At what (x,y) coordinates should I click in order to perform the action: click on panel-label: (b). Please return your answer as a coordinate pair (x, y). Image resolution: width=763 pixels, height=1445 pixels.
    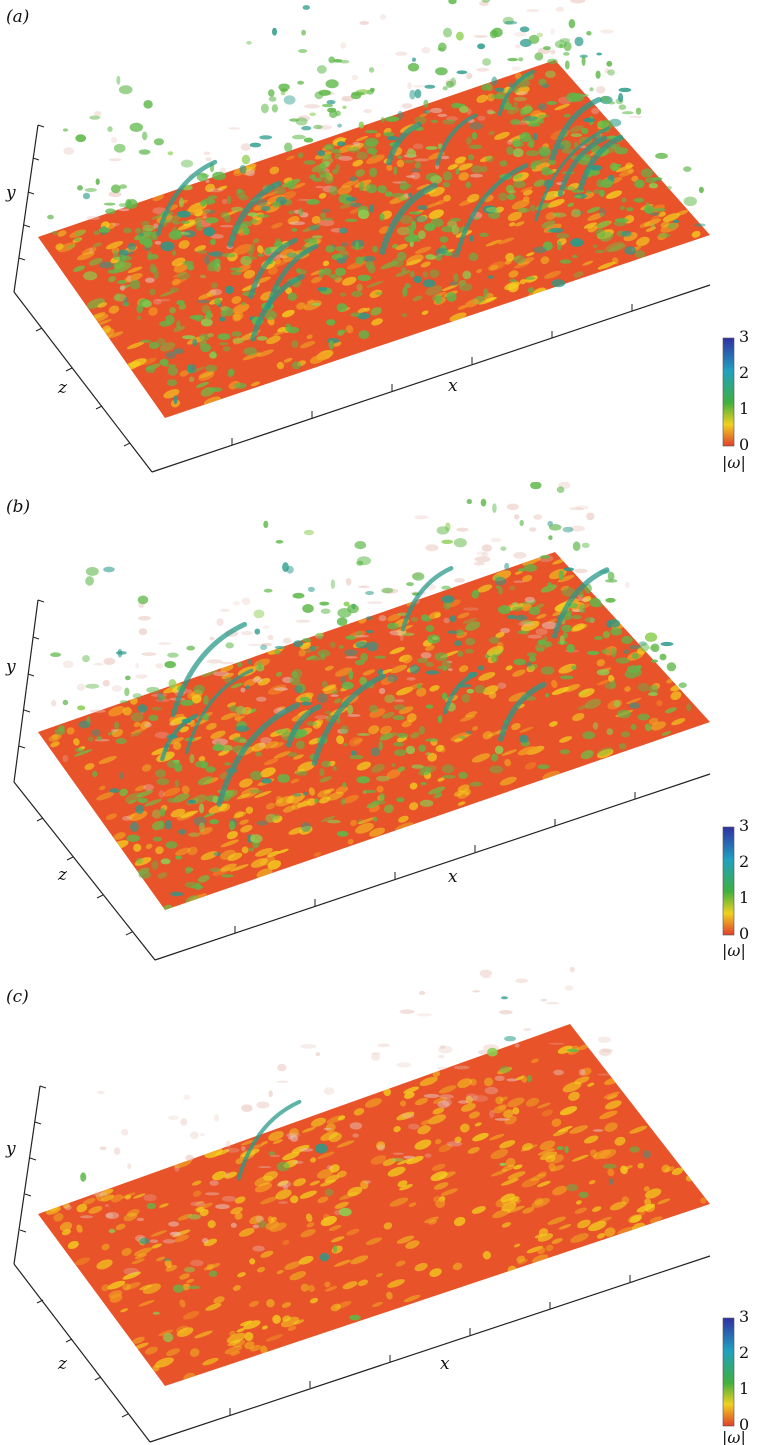
    Looking at the image, I should click on (18, 507).